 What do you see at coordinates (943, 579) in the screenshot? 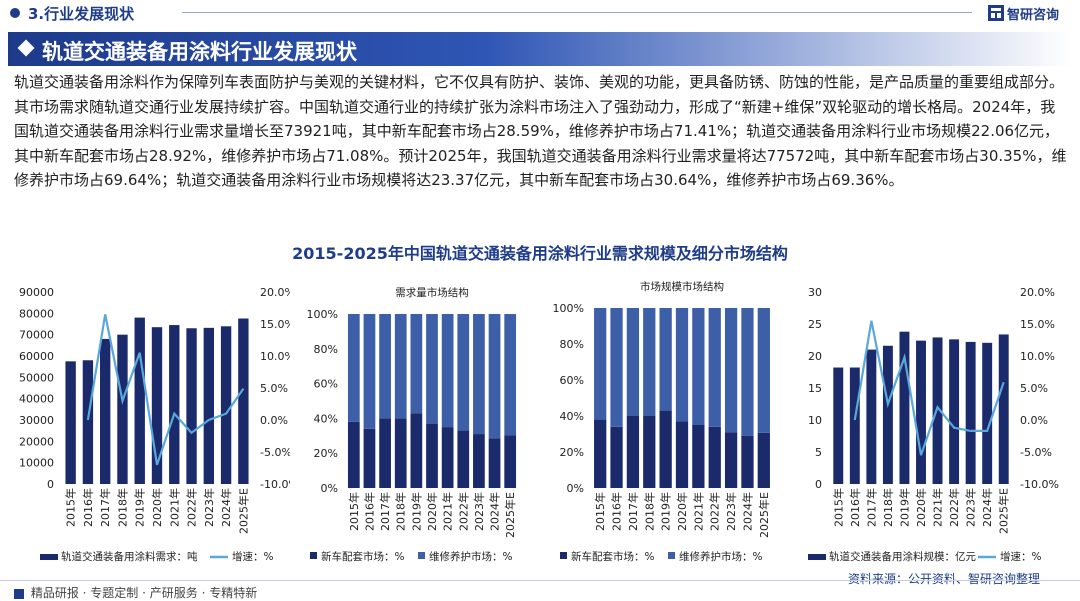
I see `source-note: 资料来源：公开资料、智研咨询整理` at bounding box center [943, 579].